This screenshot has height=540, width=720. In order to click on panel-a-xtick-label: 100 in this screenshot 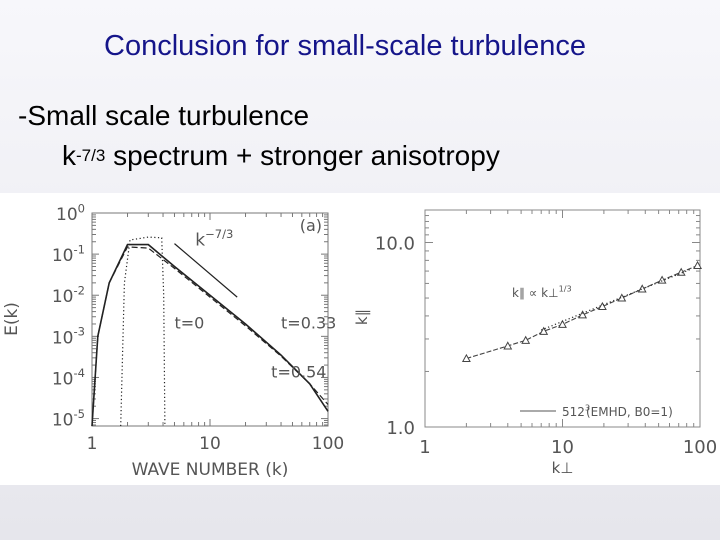, I will do `click(328, 444)`.